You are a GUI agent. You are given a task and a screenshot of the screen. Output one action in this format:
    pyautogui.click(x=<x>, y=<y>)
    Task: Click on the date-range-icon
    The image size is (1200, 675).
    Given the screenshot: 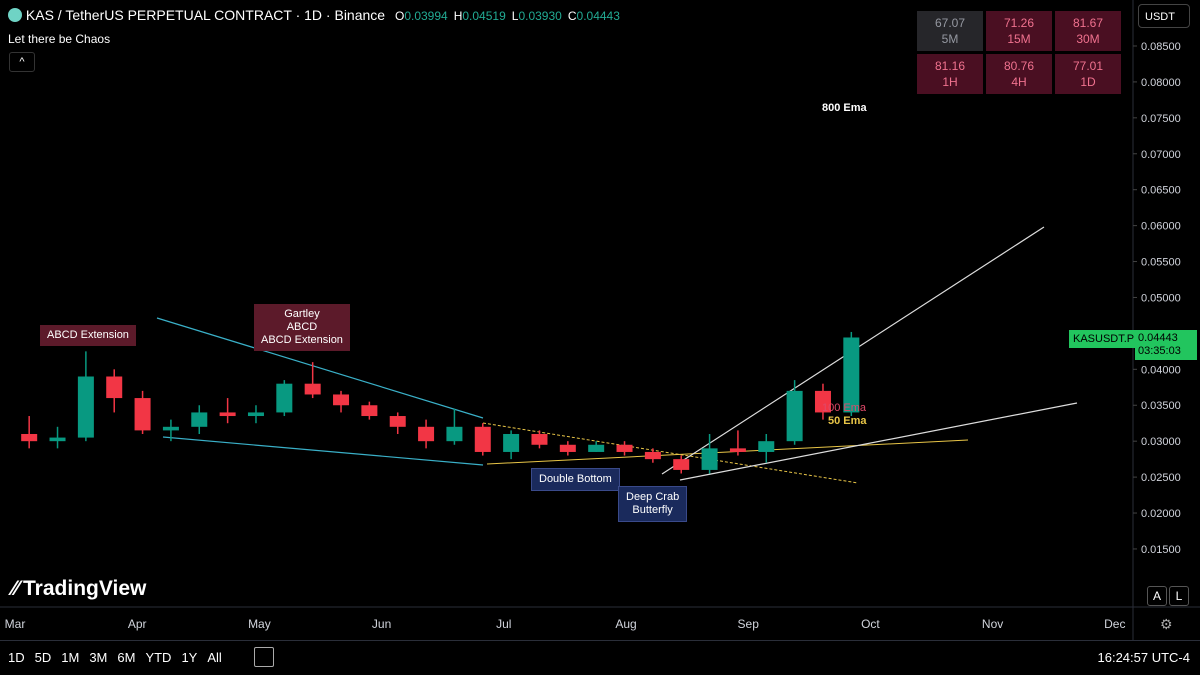 What is the action you would take?
    pyautogui.click(x=264, y=657)
    